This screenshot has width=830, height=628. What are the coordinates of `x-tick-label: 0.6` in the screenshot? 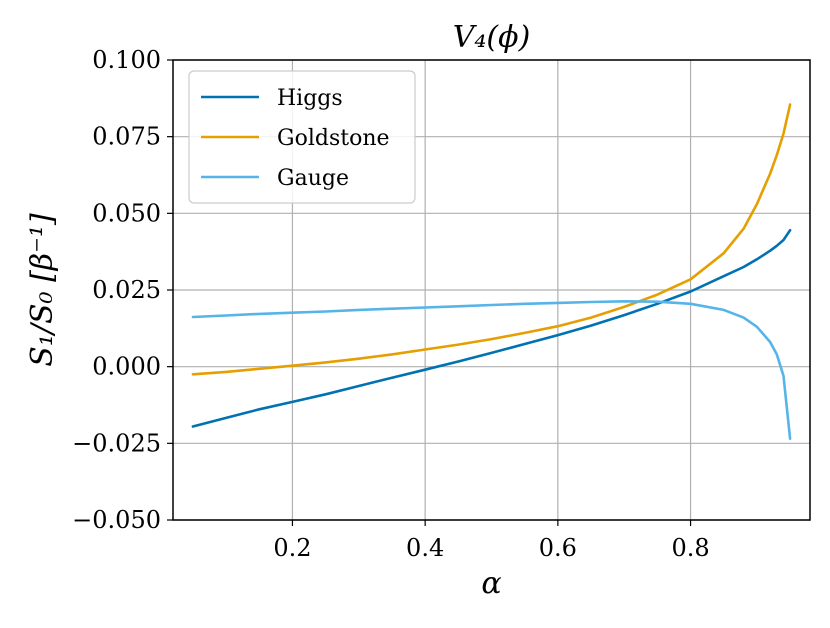 It's located at (558, 548).